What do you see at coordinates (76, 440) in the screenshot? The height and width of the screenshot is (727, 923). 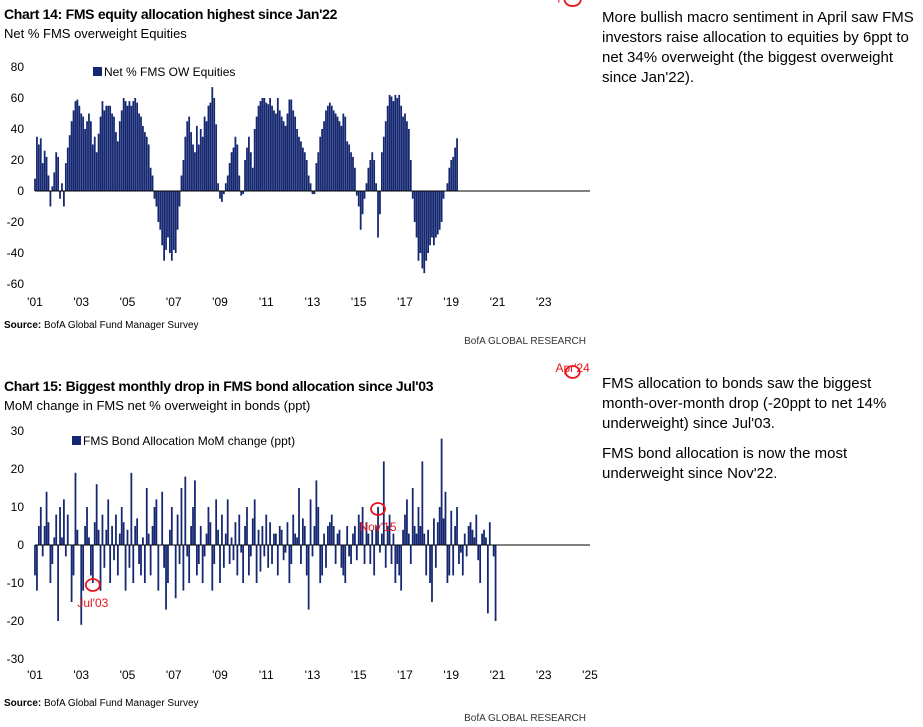 I see `chart15-legend-swatch` at bounding box center [76, 440].